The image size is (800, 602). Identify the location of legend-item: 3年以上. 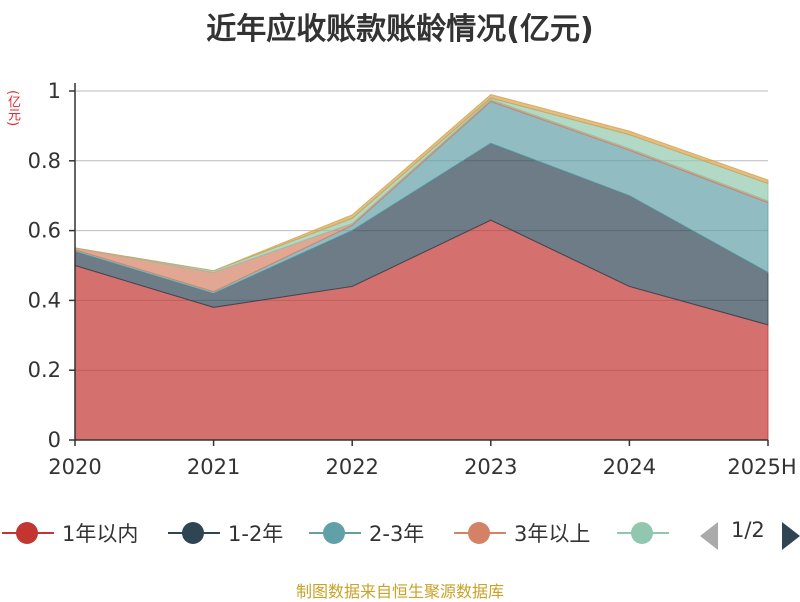
(522, 533).